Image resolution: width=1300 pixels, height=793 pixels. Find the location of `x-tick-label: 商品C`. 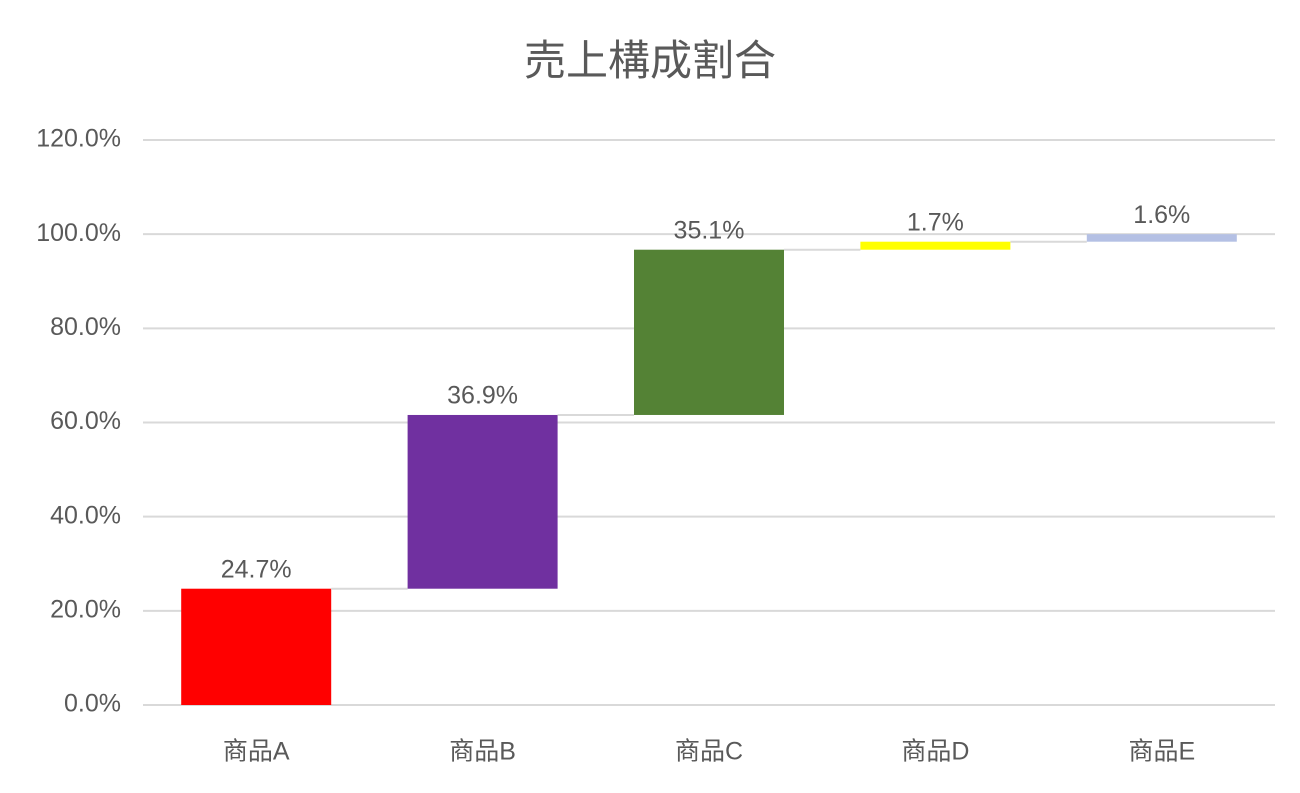

x-tick-label: 商品C is located at coordinates (709, 752).